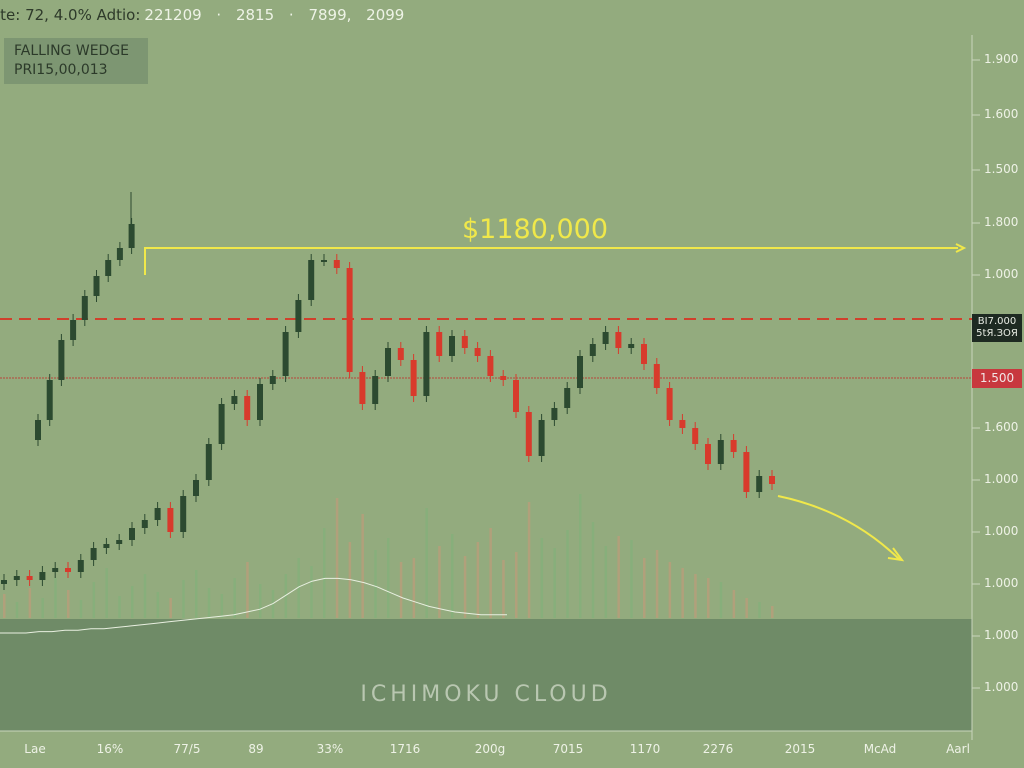 This screenshot has height=768, width=1024. I want to click on support-badge: 1.500, so click(997, 378).